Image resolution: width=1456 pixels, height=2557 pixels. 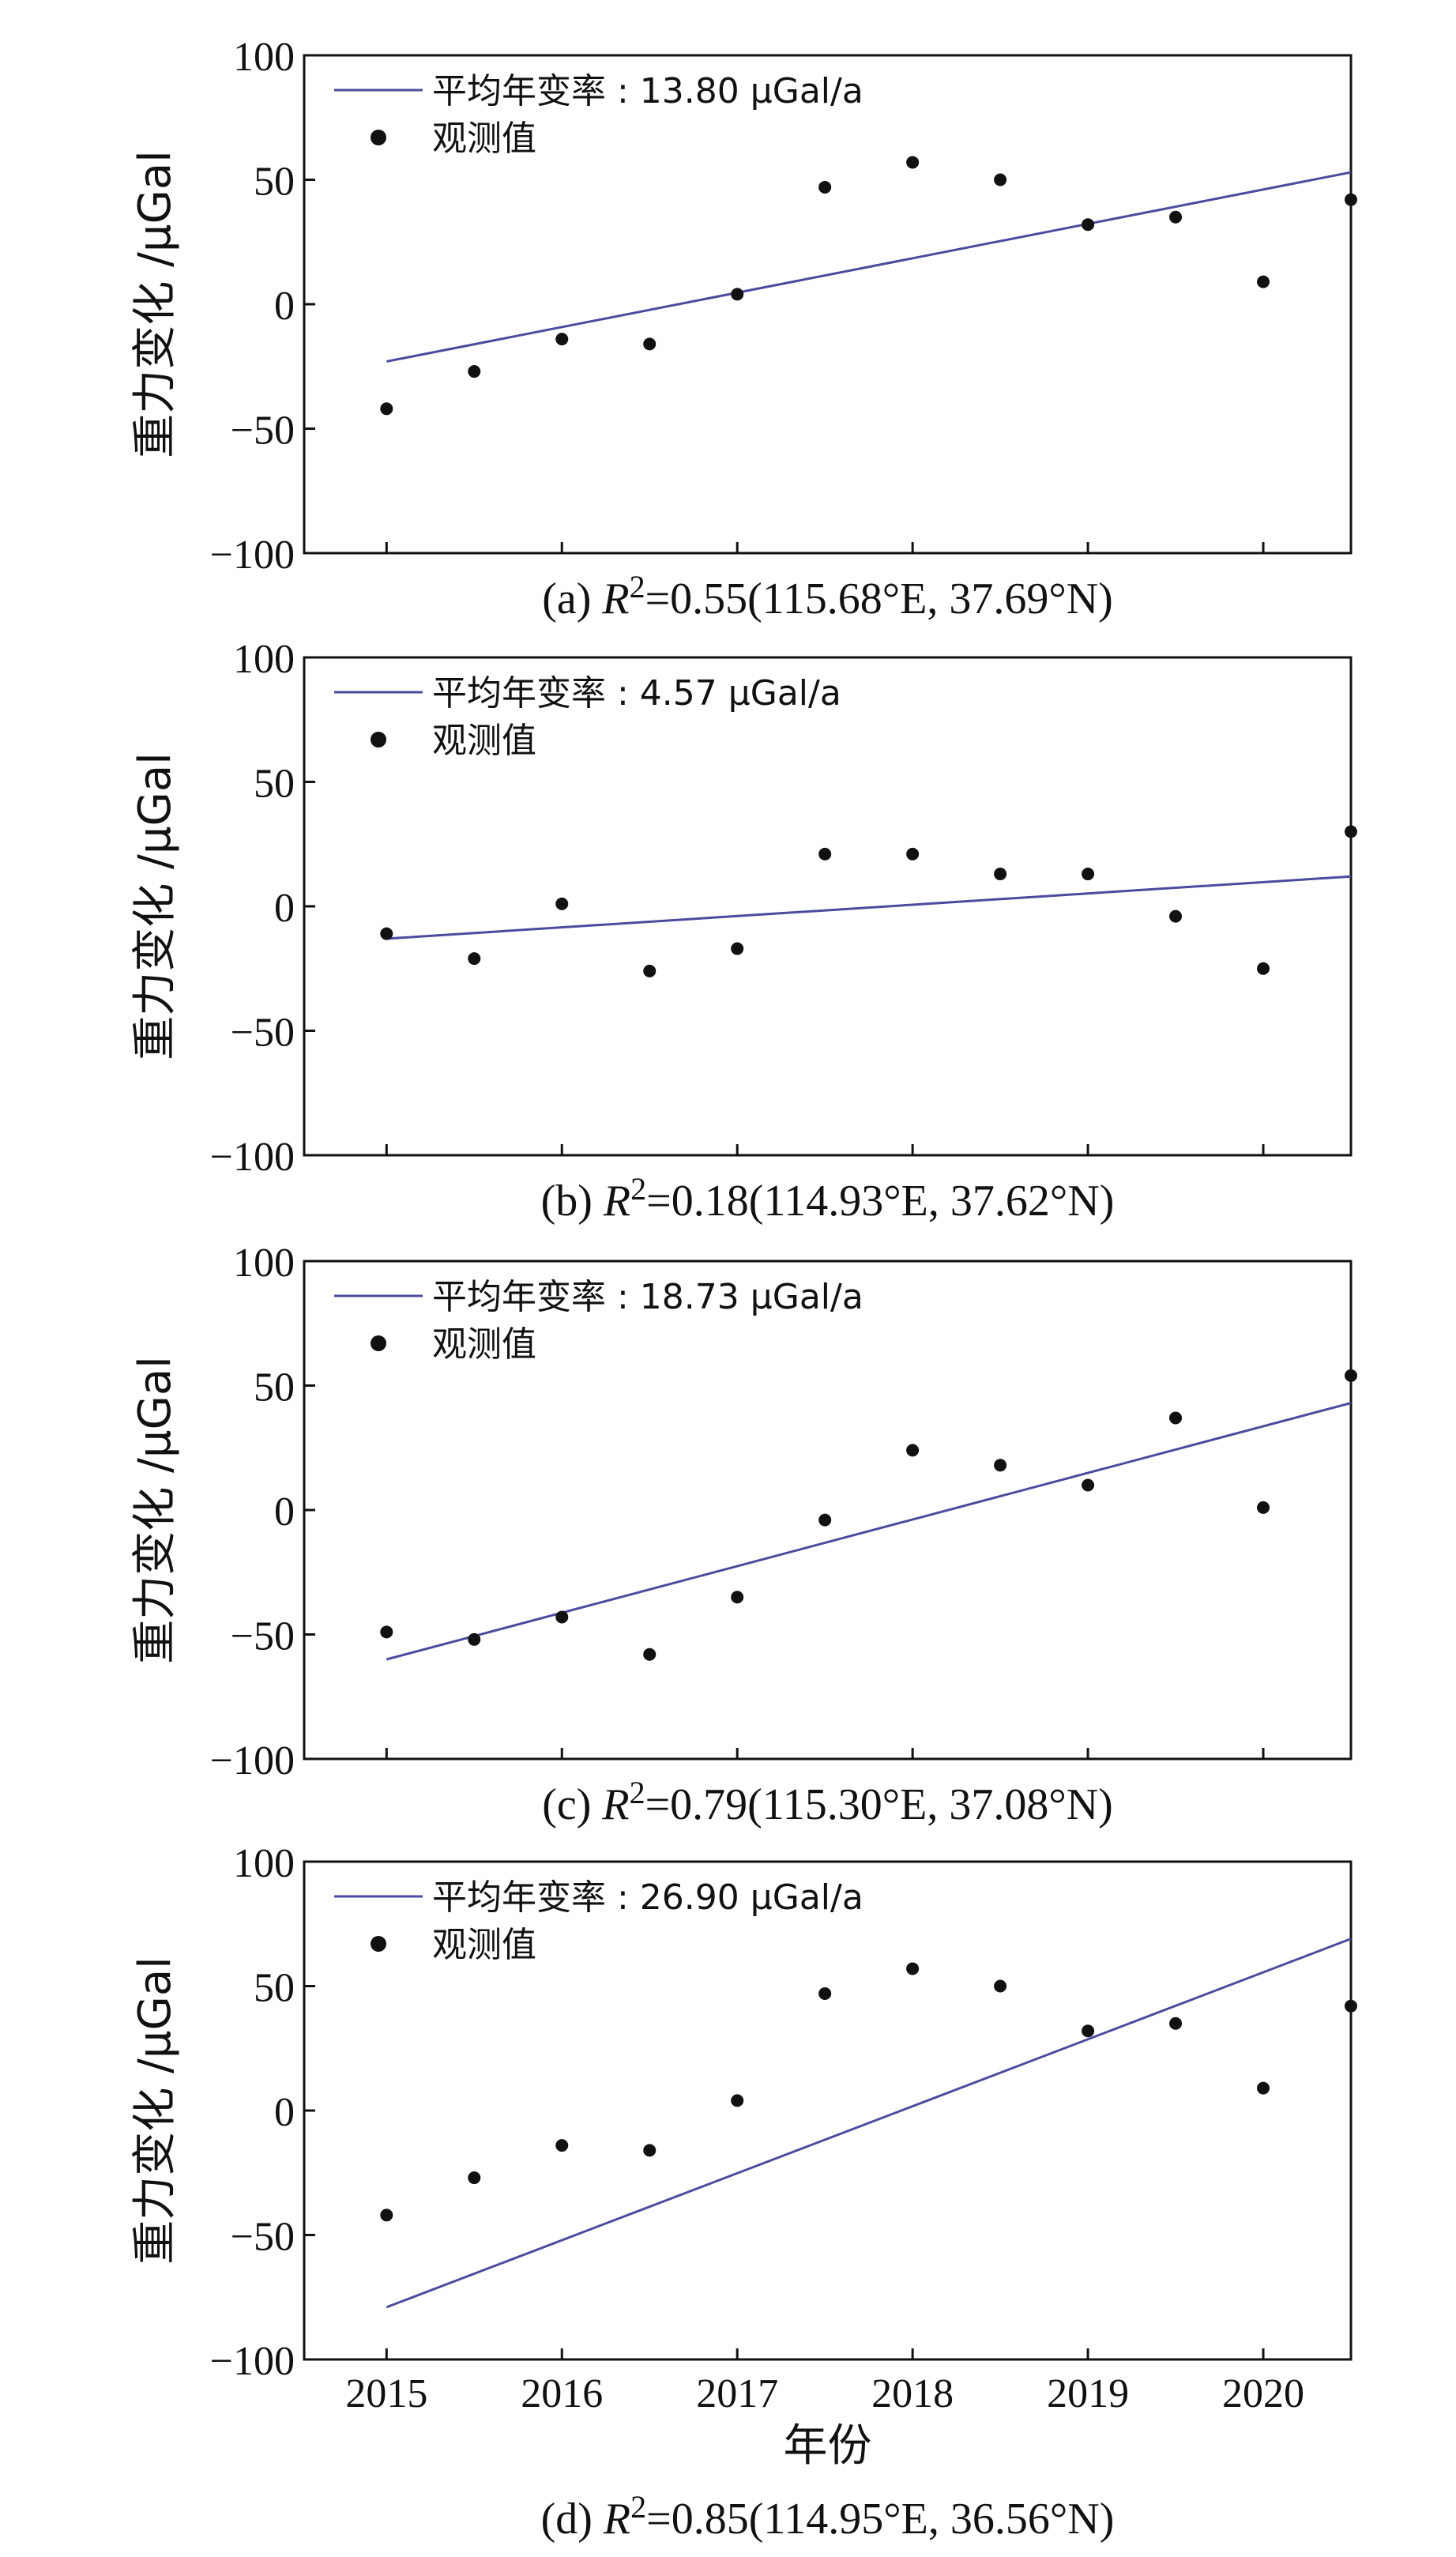 I want to click on legend: 平均年变率 : 13.80 μGal/a 观测值, so click(x=598, y=115).